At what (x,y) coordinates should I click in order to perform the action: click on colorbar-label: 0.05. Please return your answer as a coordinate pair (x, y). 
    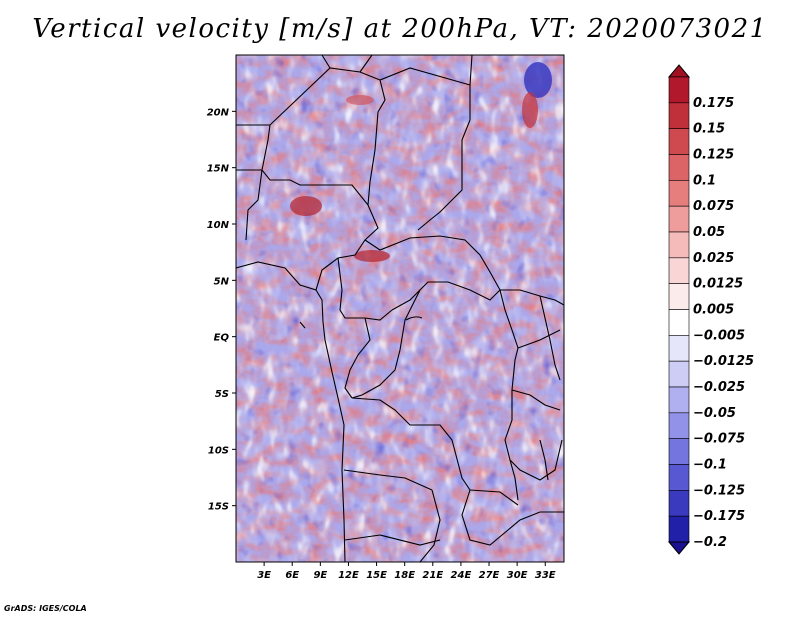
    Looking at the image, I should click on (709, 232).